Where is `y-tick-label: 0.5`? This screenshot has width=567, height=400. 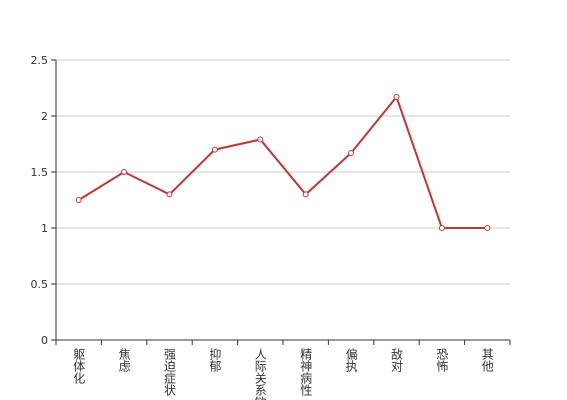
y-tick-label: 0.5 is located at coordinates (40, 284).